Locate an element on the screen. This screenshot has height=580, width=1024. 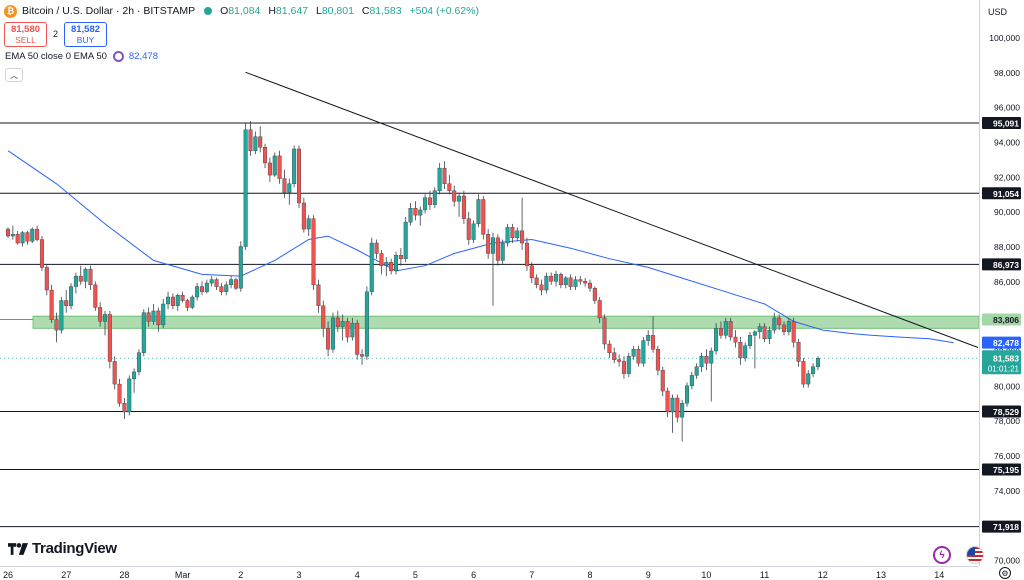
x-tick-label: 28 is located at coordinates (124, 575).